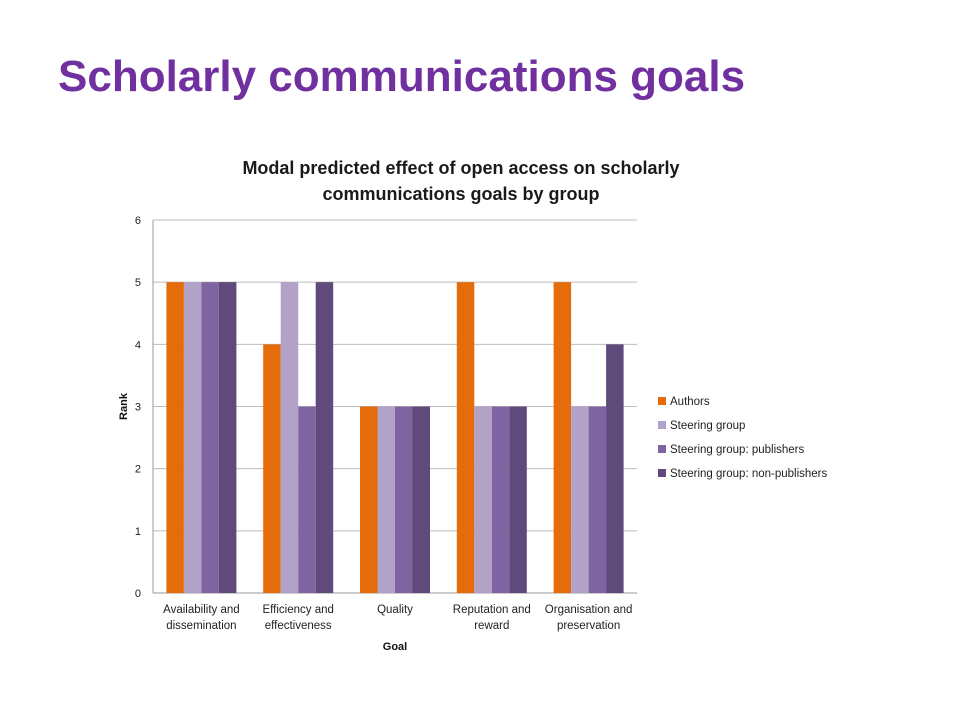 The height and width of the screenshot is (720, 960). I want to click on y-axis-ticks: 0 1 2 3 4 5 6, so click(138, 407).